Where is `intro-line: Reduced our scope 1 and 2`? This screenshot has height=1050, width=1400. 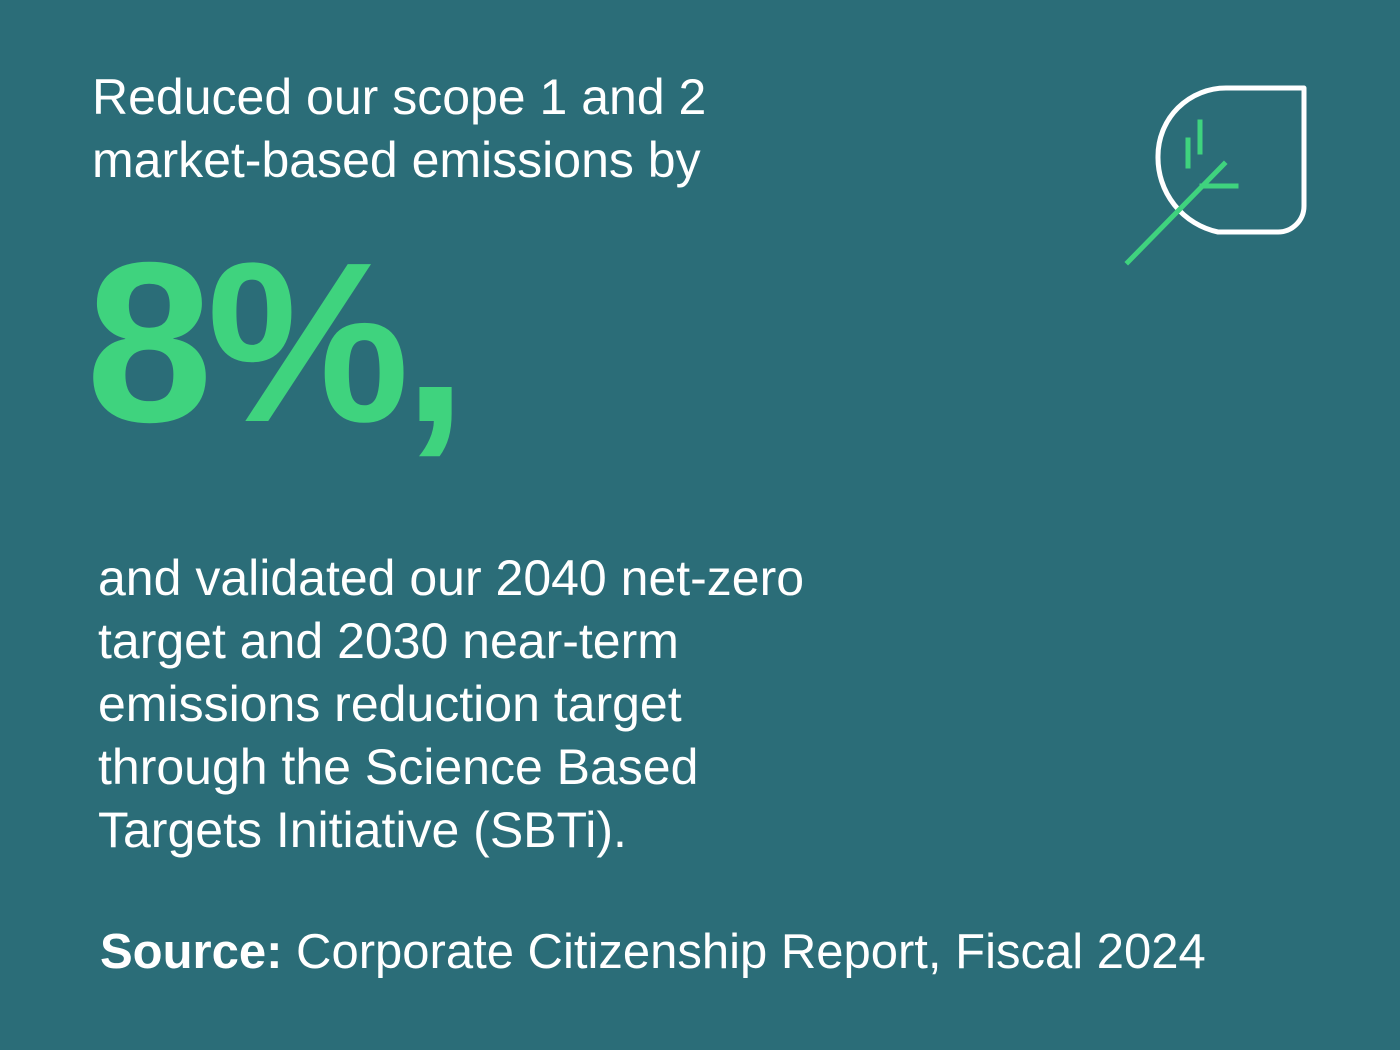
intro-line: Reduced our scope 1 and 2 is located at coordinates (399, 97).